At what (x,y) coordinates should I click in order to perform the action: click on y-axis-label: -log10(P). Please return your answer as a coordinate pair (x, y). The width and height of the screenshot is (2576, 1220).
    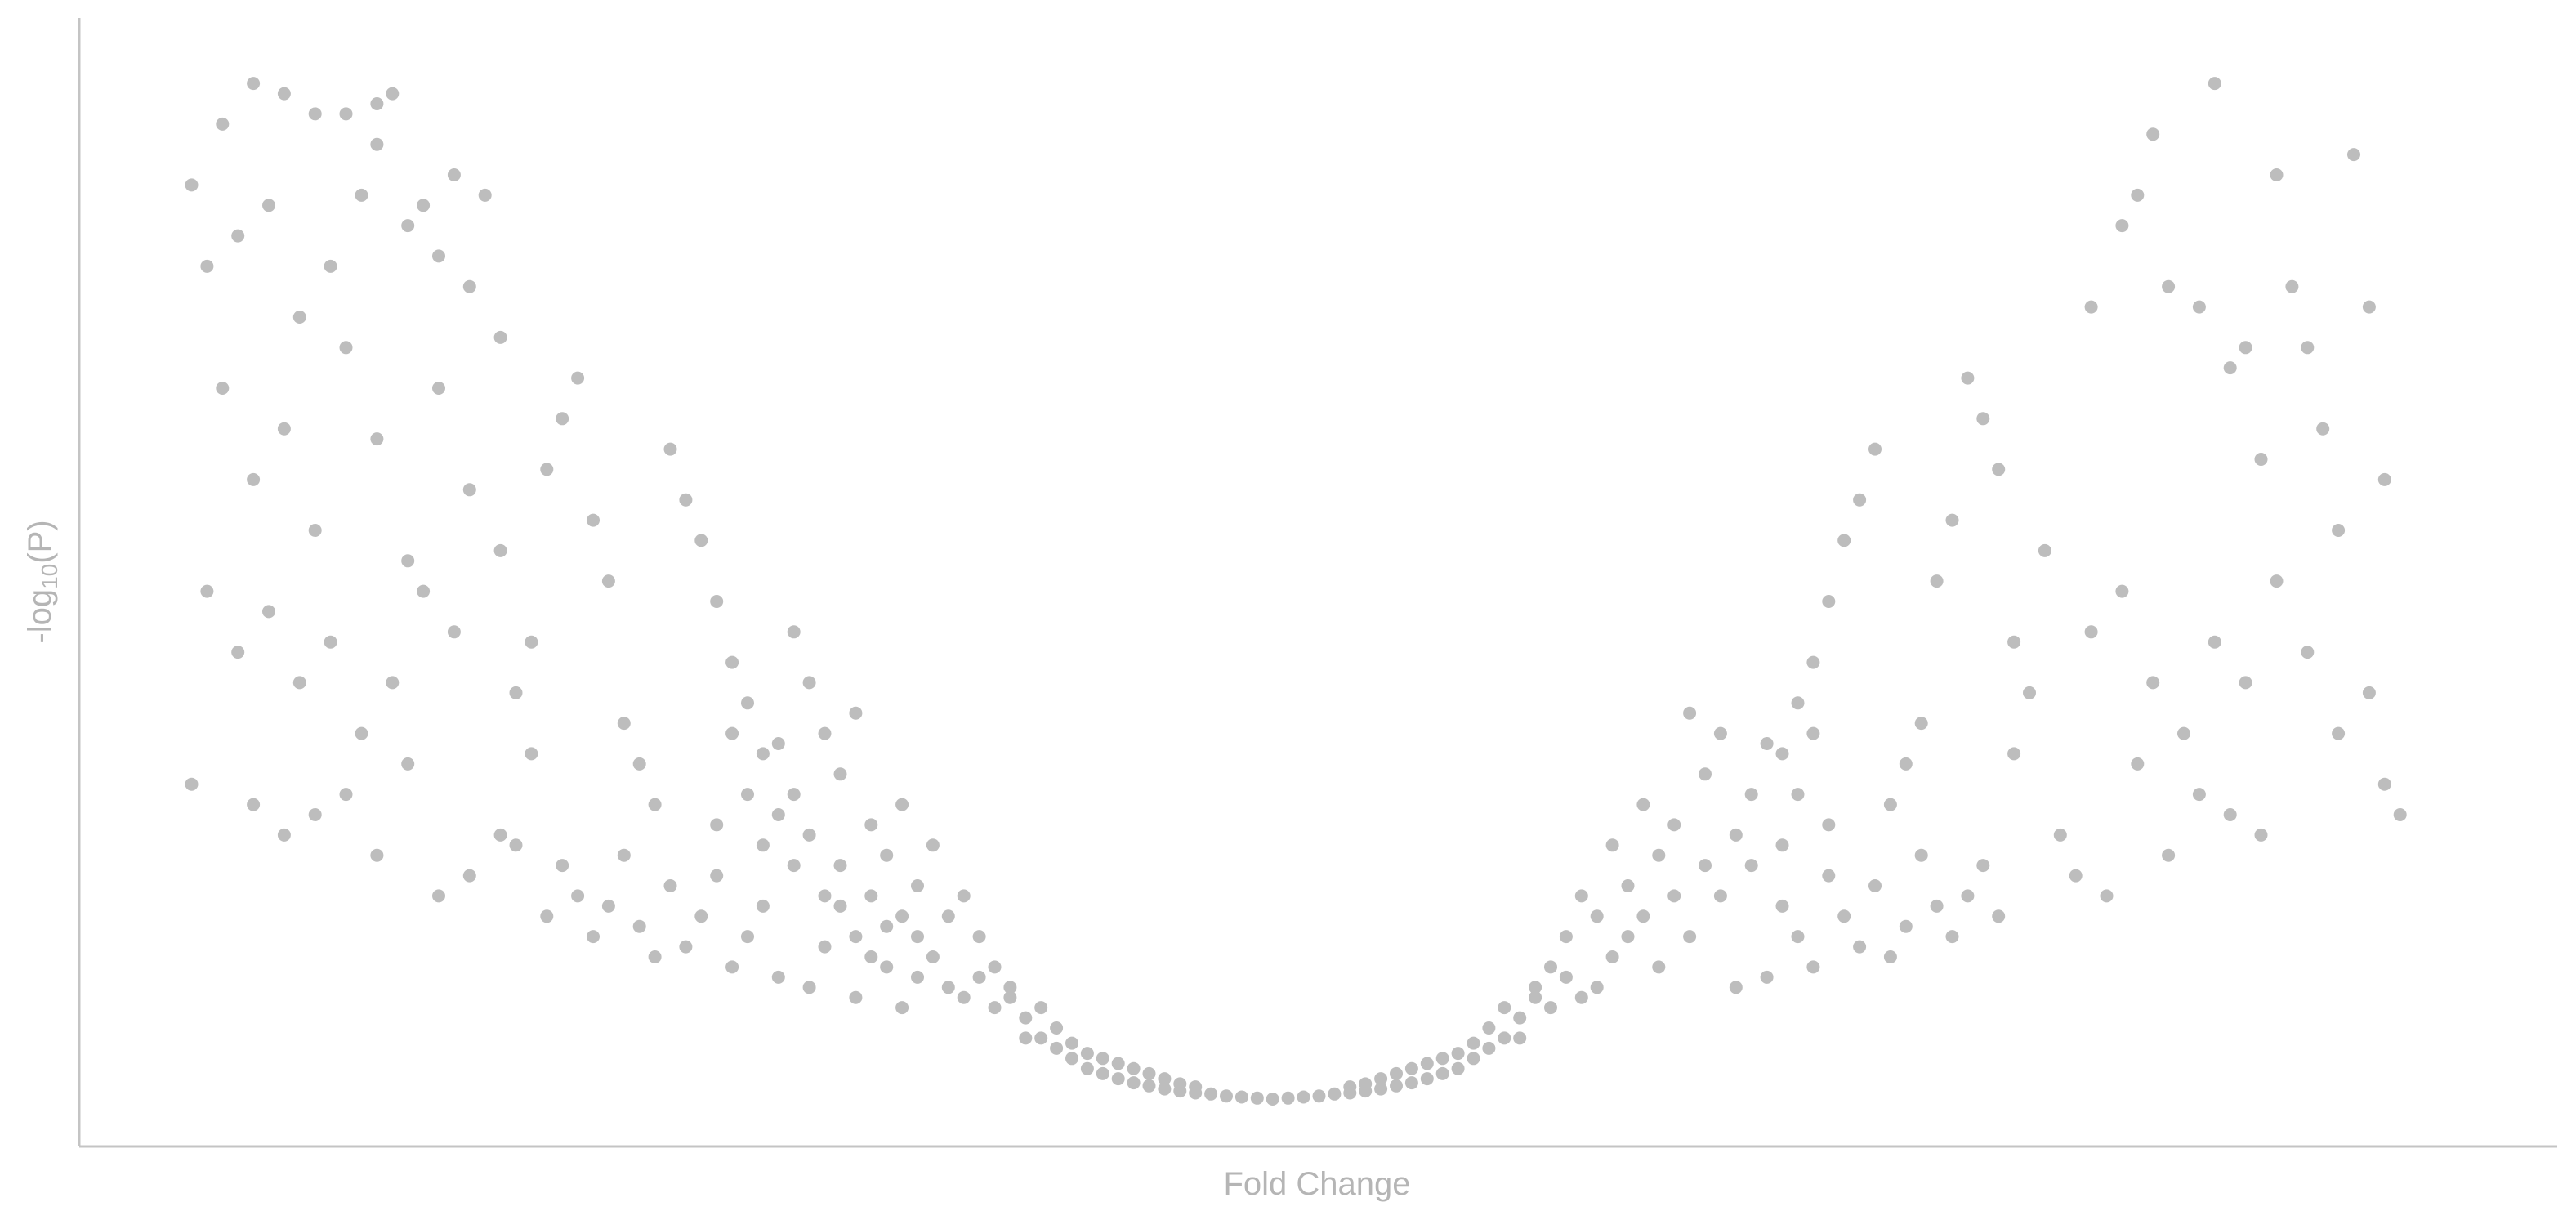
    Looking at the image, I should click on (42, 582).